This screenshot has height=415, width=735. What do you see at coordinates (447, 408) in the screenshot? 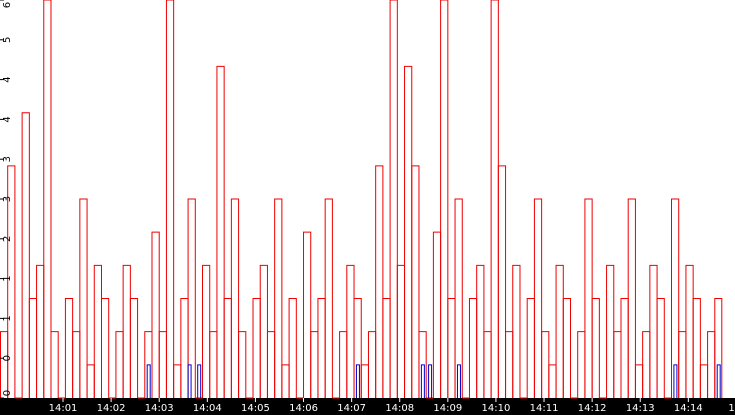
I see `x-tick-label: 14:09` at bounding box center [447, 408].